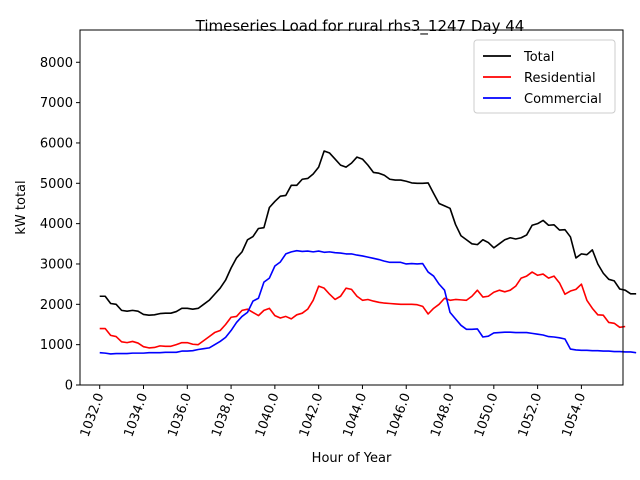  Describe the element at coordinates (563, 99) in the screenshot. I see `legend-label-commercial: Commercial` at that location.